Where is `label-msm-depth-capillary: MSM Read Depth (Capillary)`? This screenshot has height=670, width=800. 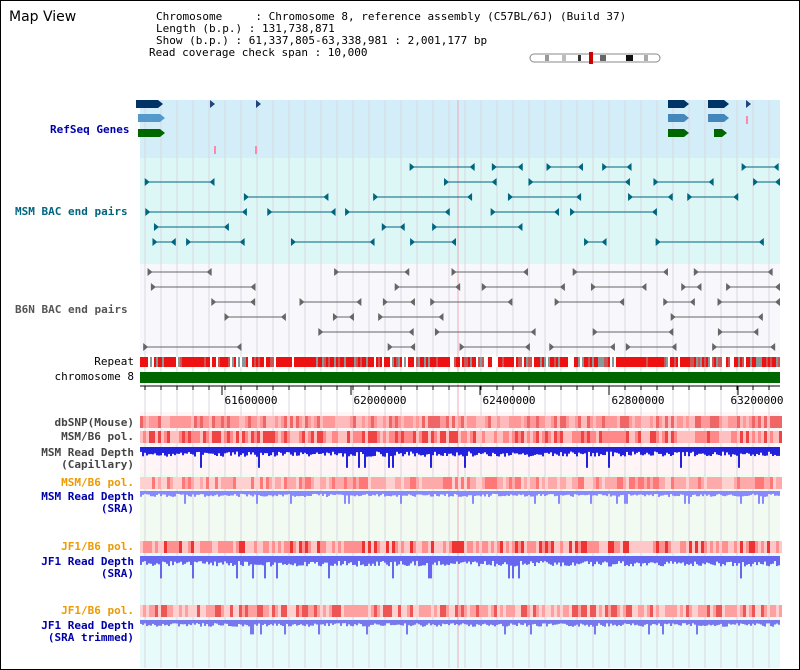 label-msm-depth-capillary: MSM Read Depth (Capillary) is located at coordinates (87, 459).